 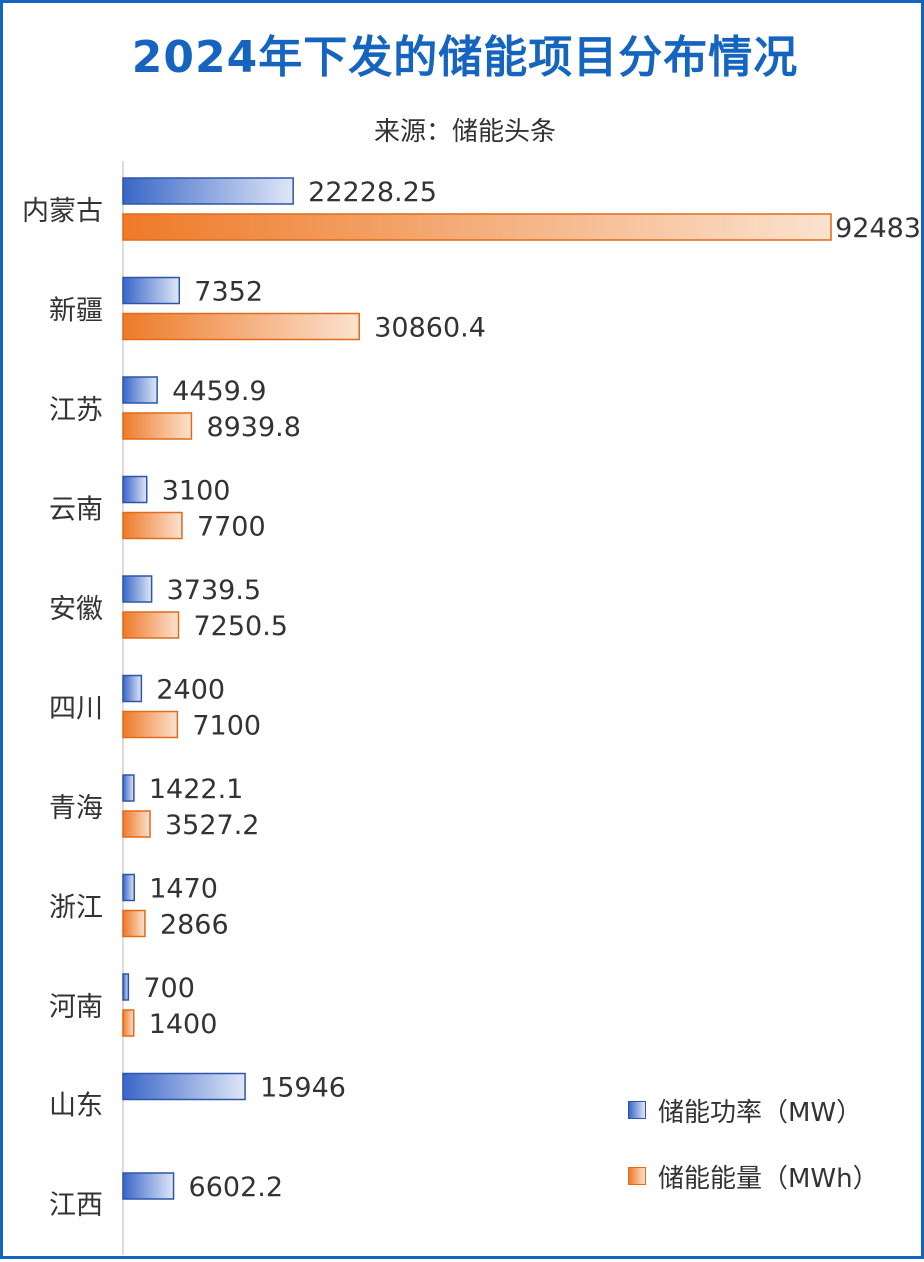 I want to click on data-label-power: 6602.2, so click(x=236, y=1187).